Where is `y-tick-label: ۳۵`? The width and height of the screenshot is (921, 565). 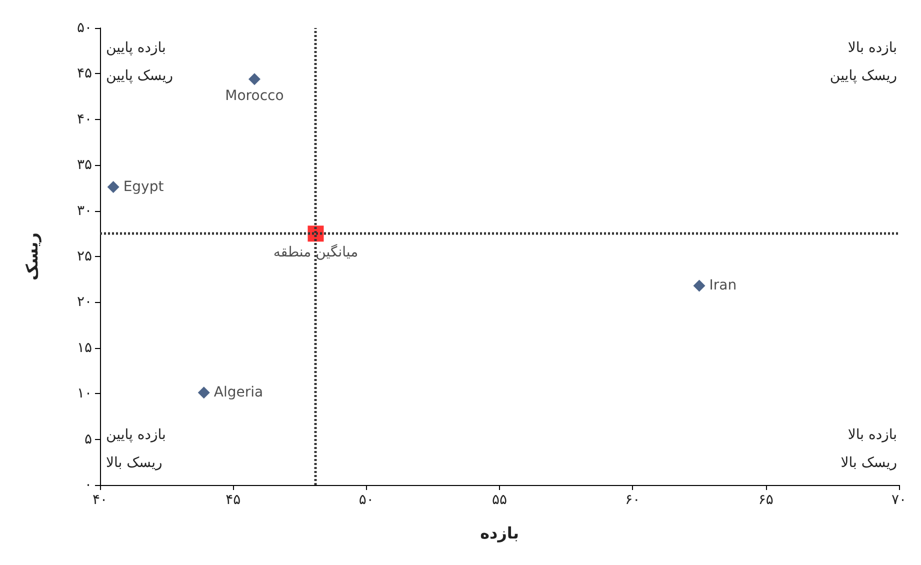 y-tick-label: ۳۵ is located at coordinates (84, 165).